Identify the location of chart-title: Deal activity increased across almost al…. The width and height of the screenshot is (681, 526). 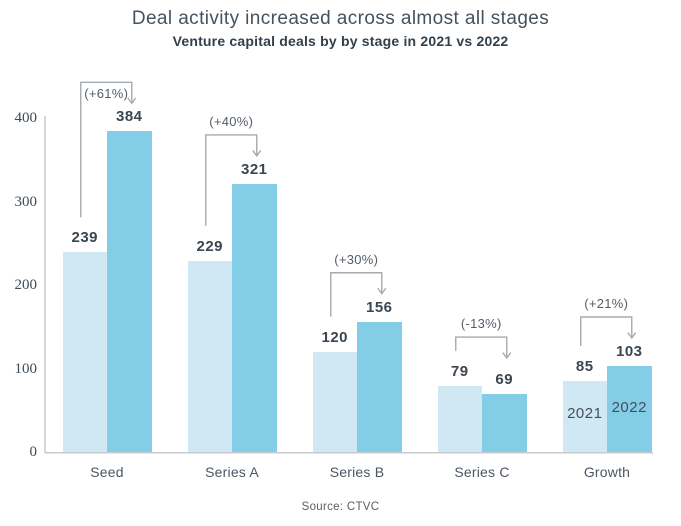
(340, 18).